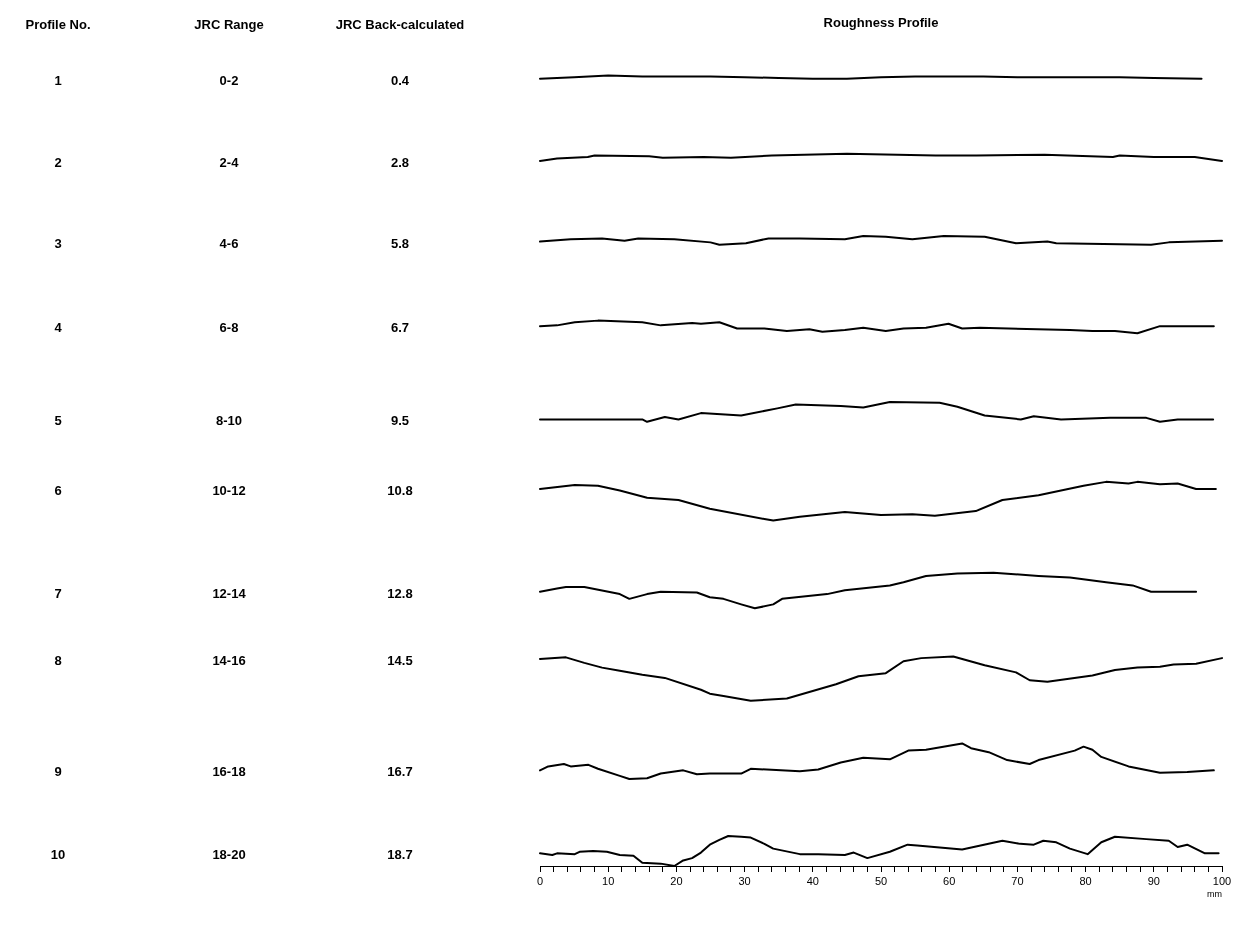 This screenshot has height=926, width=1244. Describe the element at coordinates (400, 420) in the screenshot. I see `text: 9.5` at that location.